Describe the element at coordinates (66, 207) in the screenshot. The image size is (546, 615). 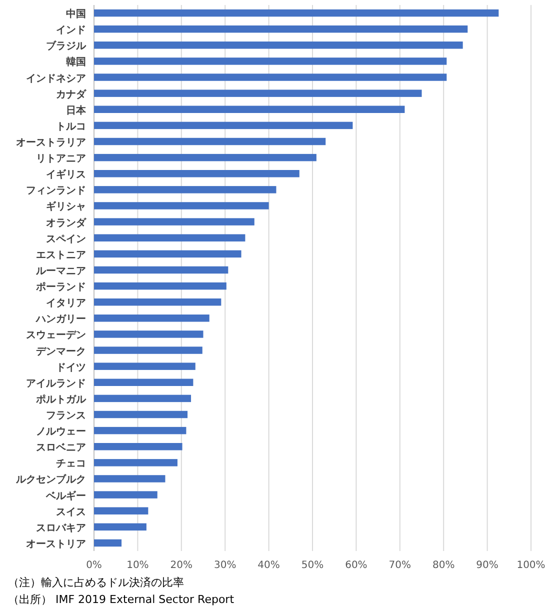
I see `category: ギリシャ` at that location.